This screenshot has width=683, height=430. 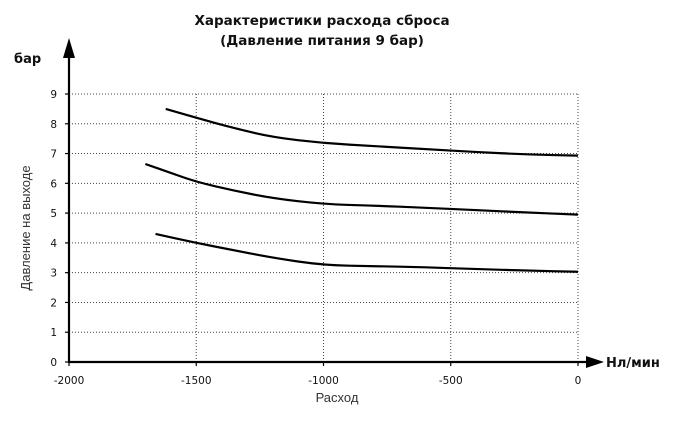 I want to click on y-axis-arrow, so click(x=69, y=48).